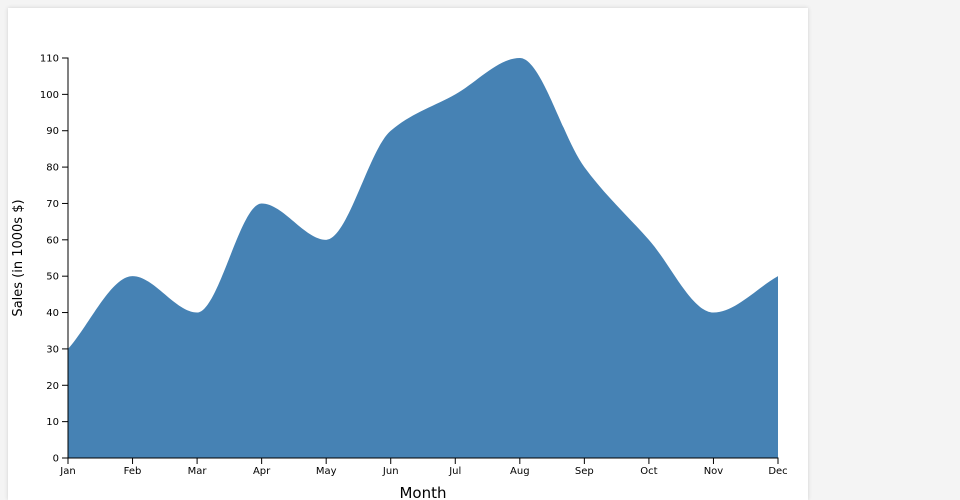 This screenshot has width=960, height=500. I want to click on y-tick-label: 90, so click(52, 131).